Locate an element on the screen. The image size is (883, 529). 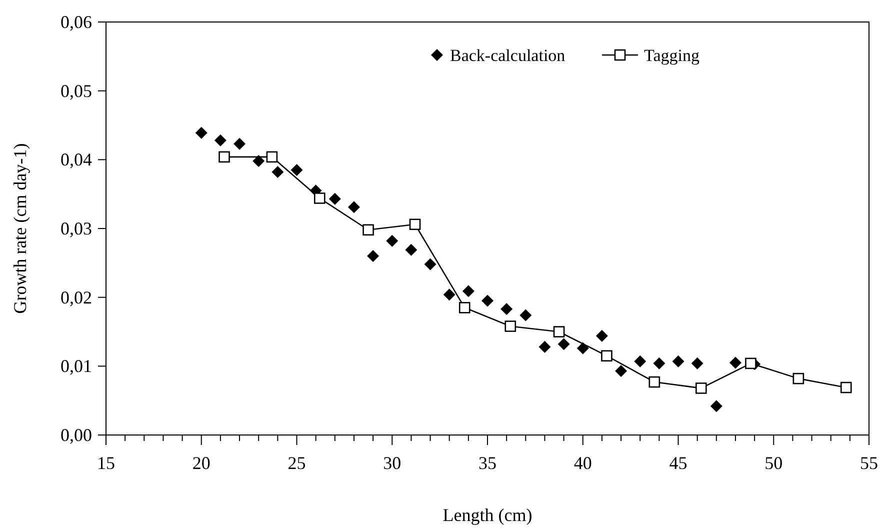
x-tick-label: 45 is located at coordinates (678, 463).